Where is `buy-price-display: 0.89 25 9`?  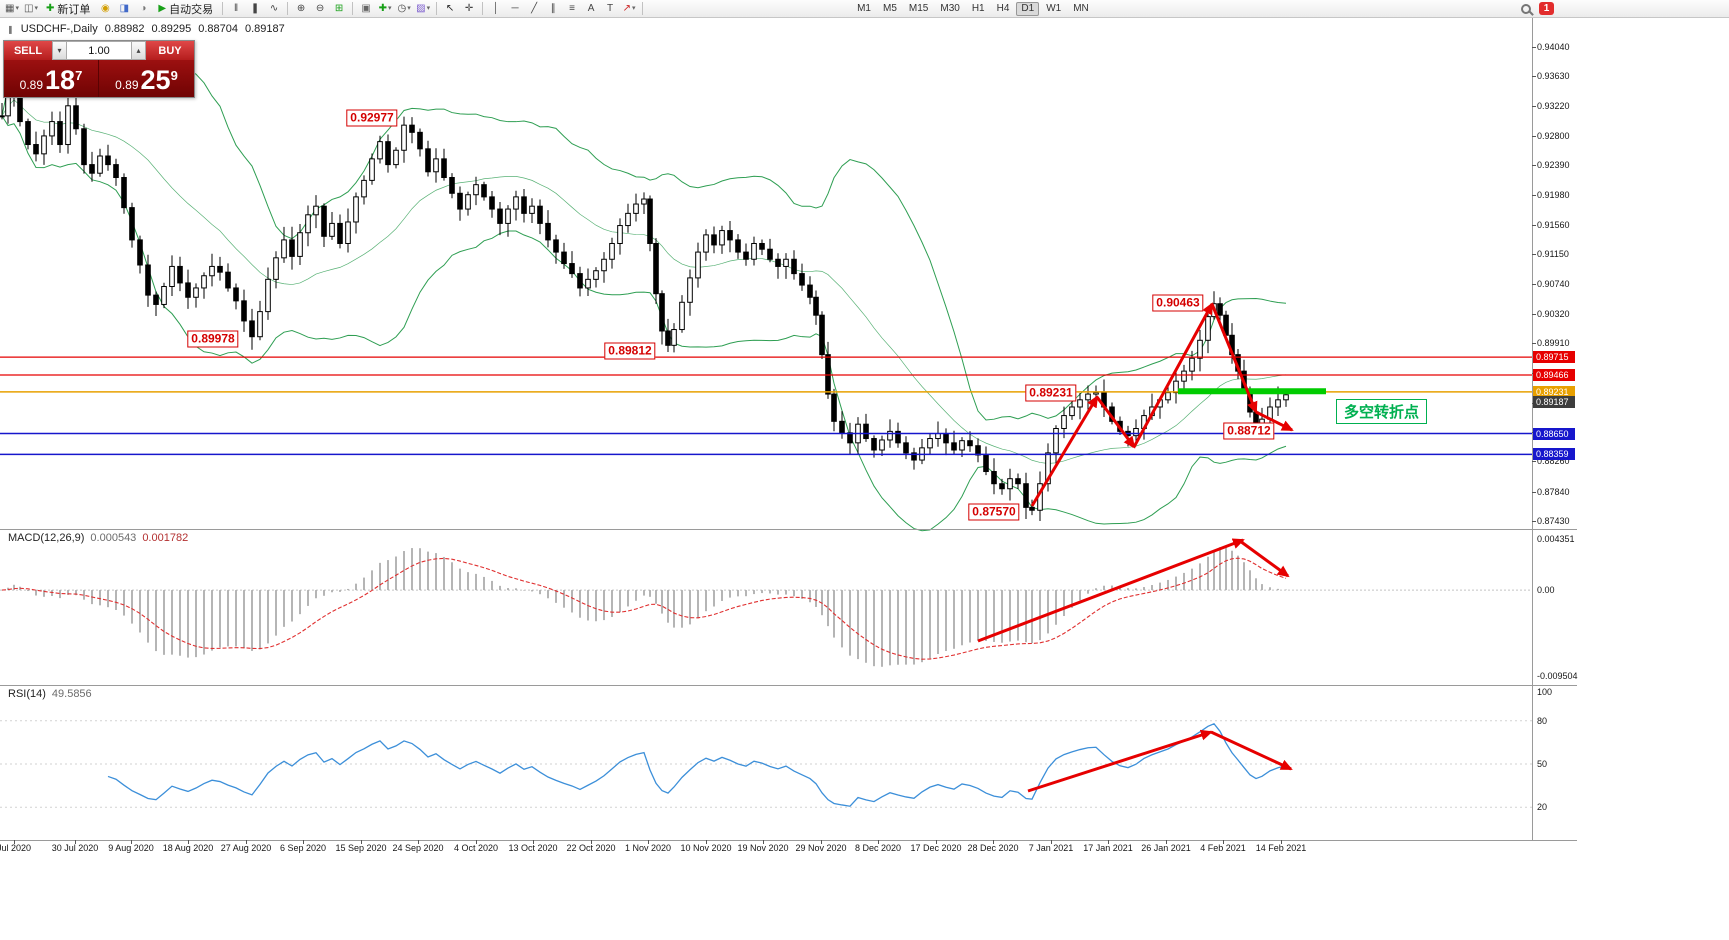 buy-price-display: 0.89 25 9 is located at coordinates (146, 78).